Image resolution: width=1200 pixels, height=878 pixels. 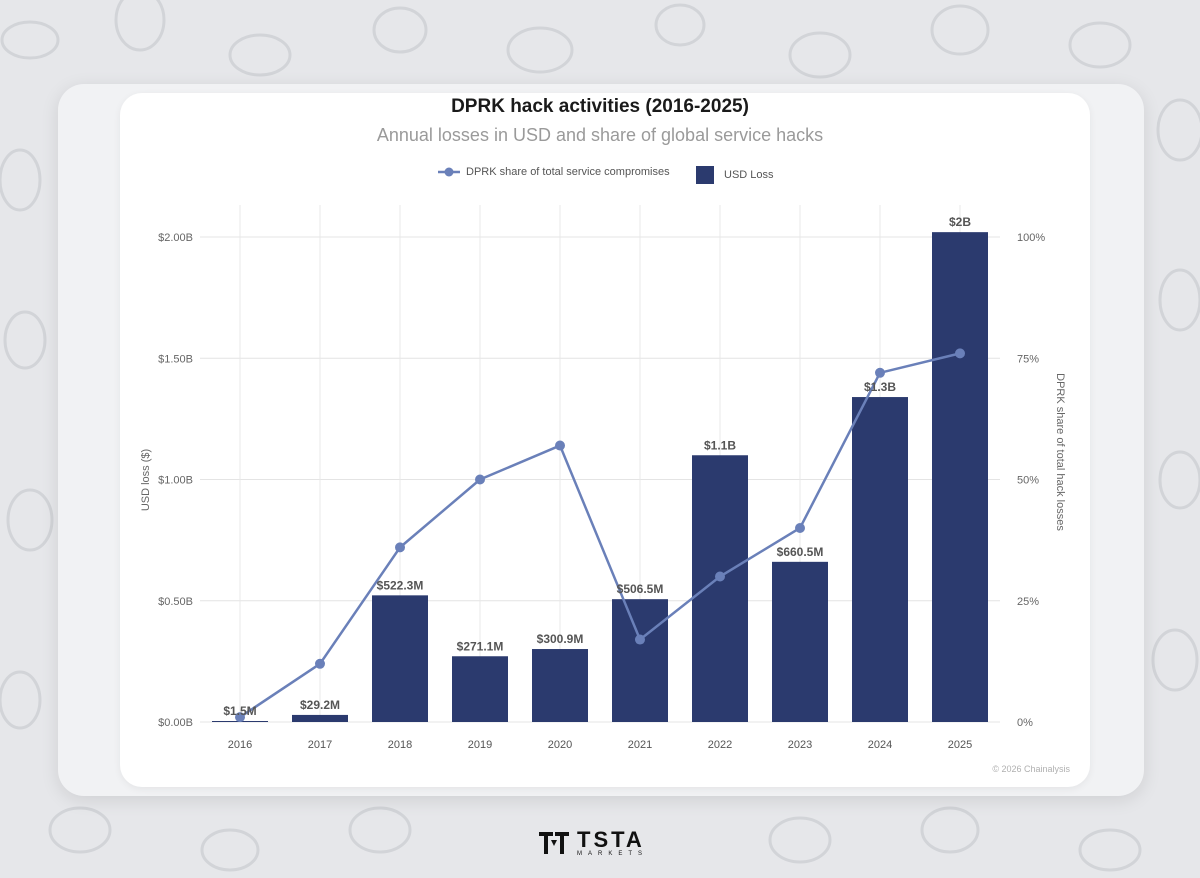 I want to click on y-axis-title-right: DPRK share of total hack losses, so click(x=1060, y=452).